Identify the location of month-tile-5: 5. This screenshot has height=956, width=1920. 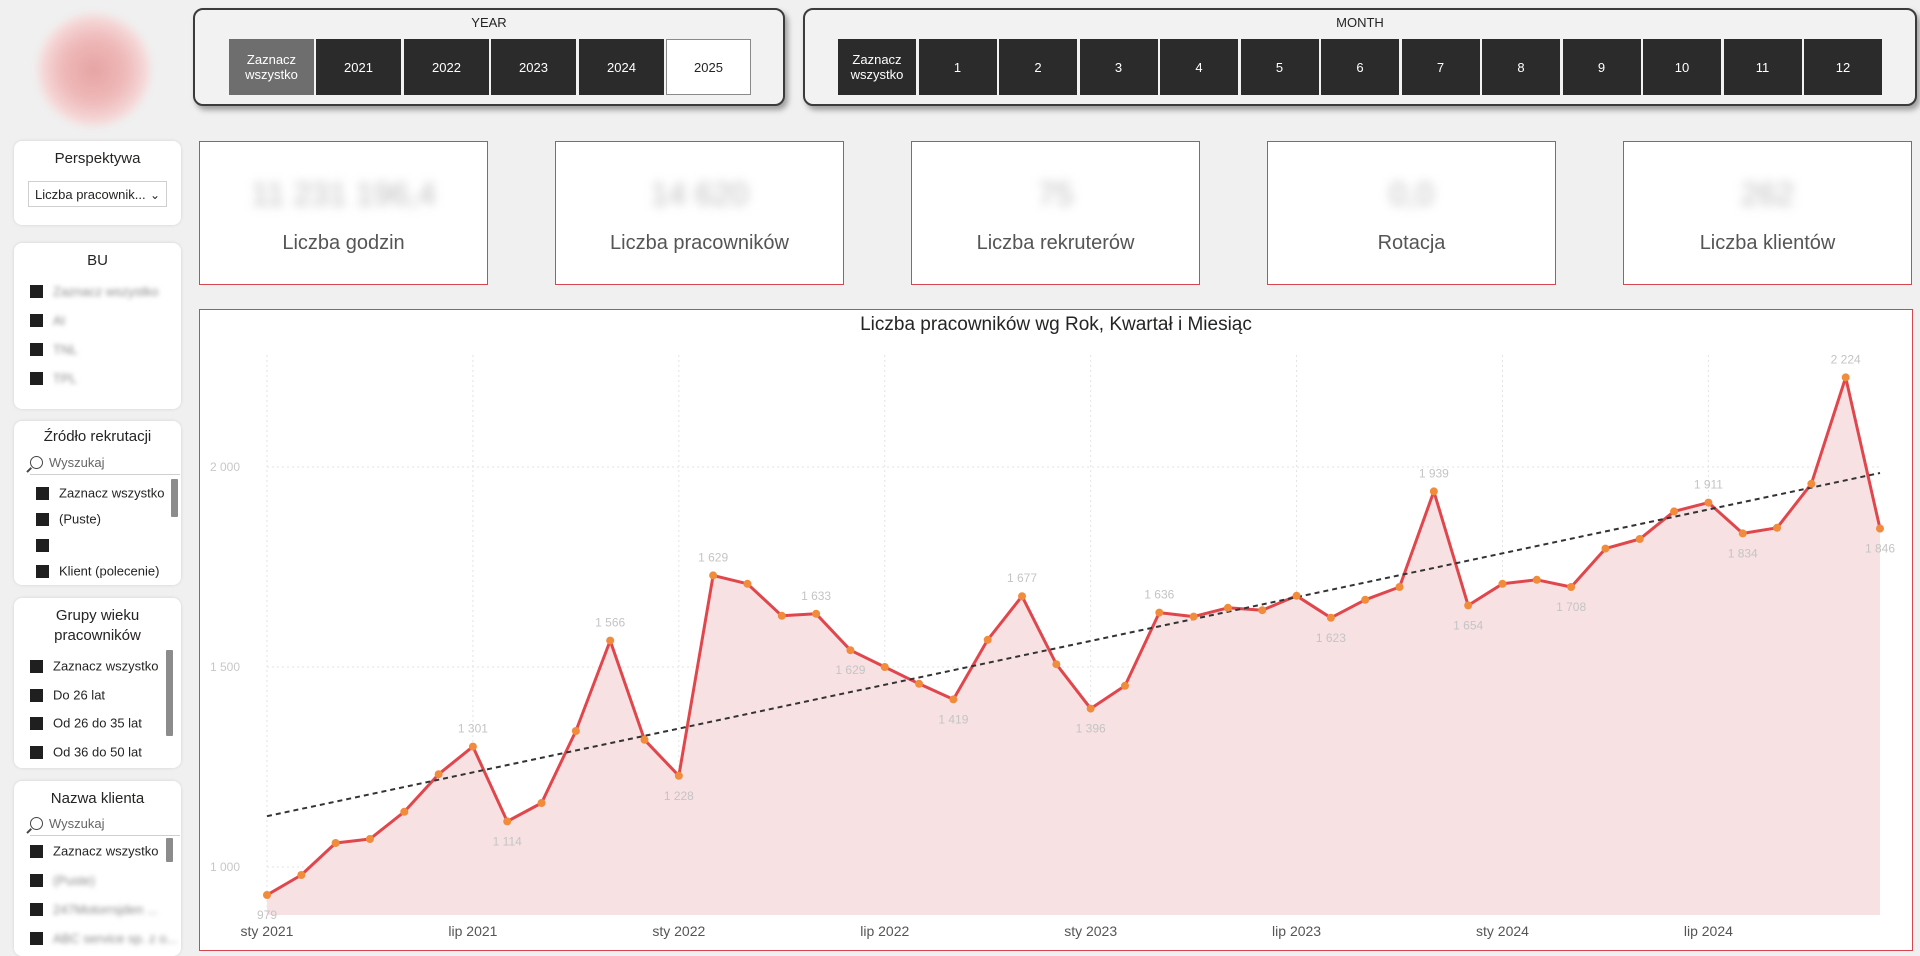
(1279, 67).